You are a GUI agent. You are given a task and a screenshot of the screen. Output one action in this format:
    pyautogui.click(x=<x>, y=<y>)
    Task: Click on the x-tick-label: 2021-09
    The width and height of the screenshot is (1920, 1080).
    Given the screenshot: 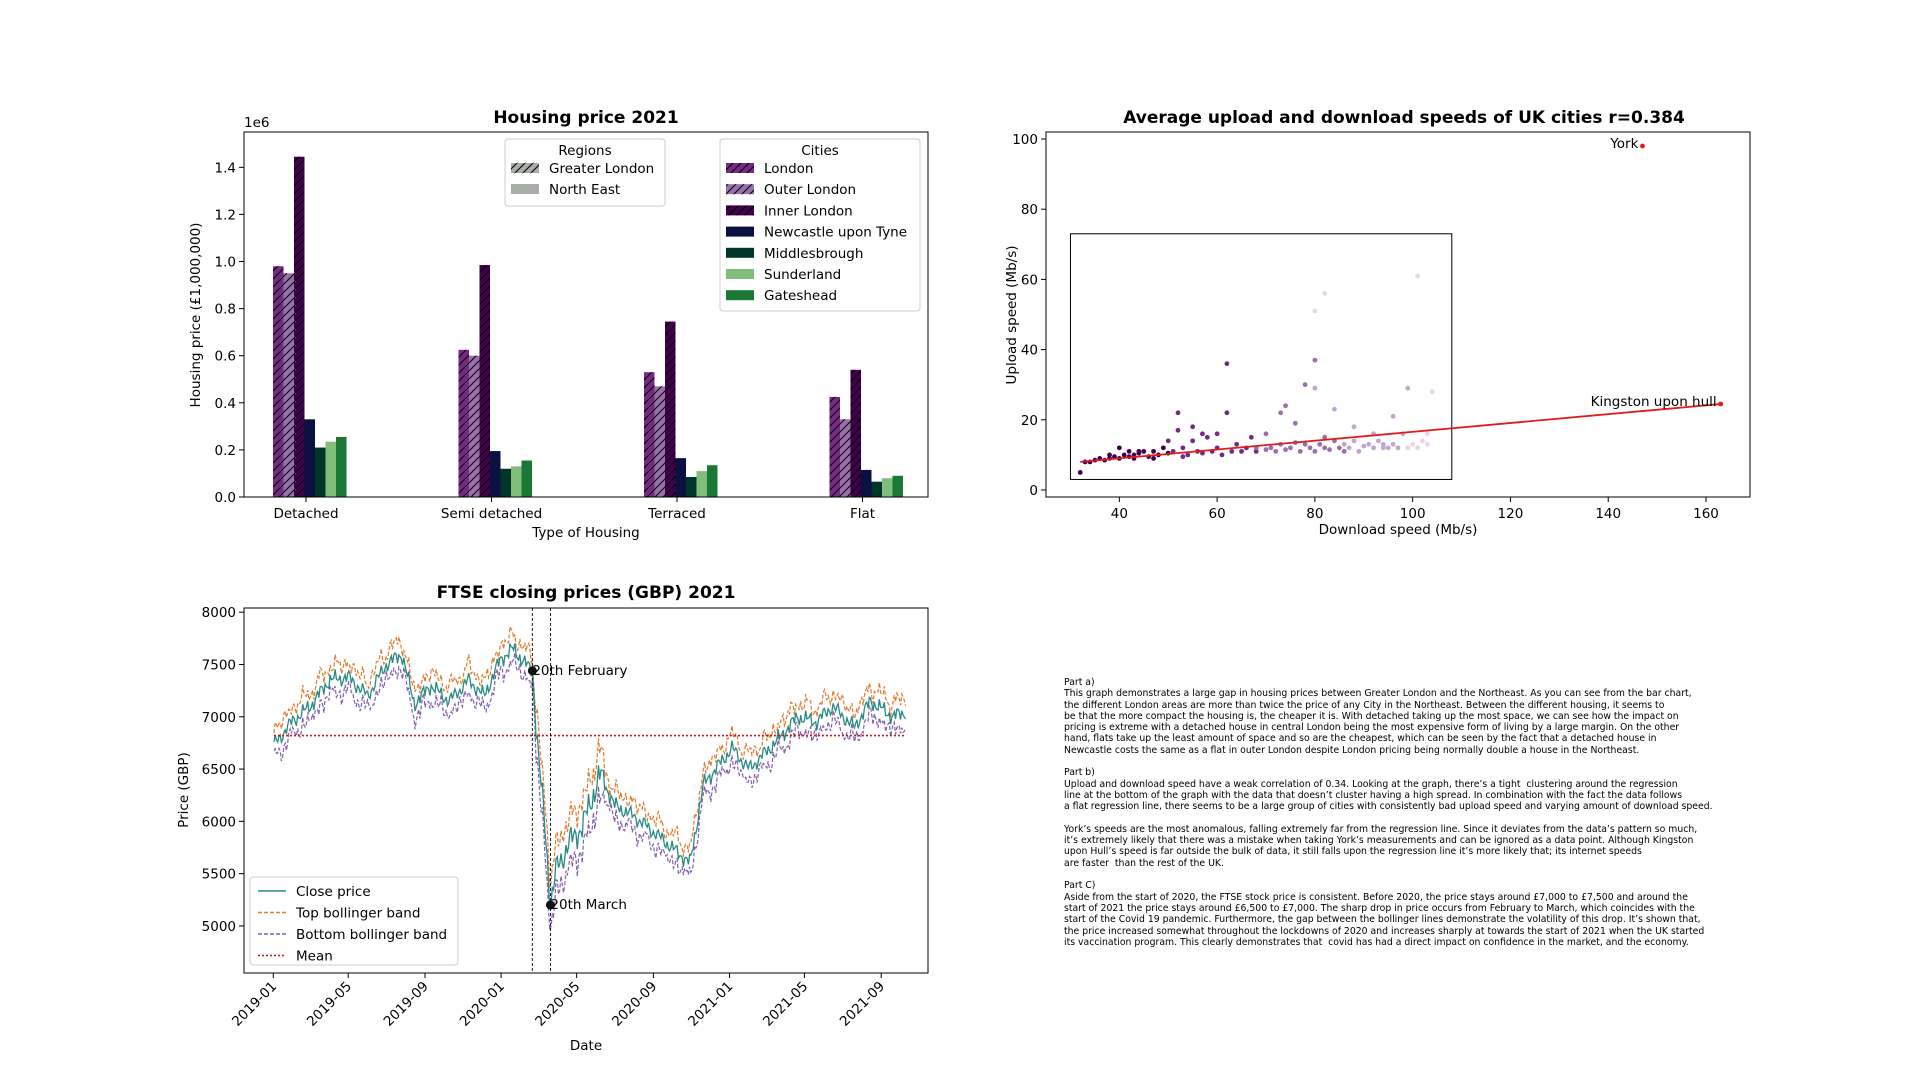 What is the action you would take?
    pyautogui.click(x=862, y=1004)
    